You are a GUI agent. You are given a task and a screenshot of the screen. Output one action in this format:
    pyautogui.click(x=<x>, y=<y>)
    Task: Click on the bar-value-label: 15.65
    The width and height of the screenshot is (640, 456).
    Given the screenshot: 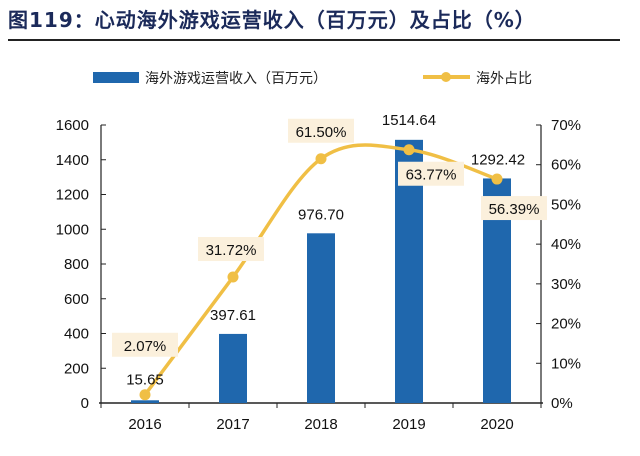 What is the action you would take?
    pyautogui.click(x=145, y=379)
    